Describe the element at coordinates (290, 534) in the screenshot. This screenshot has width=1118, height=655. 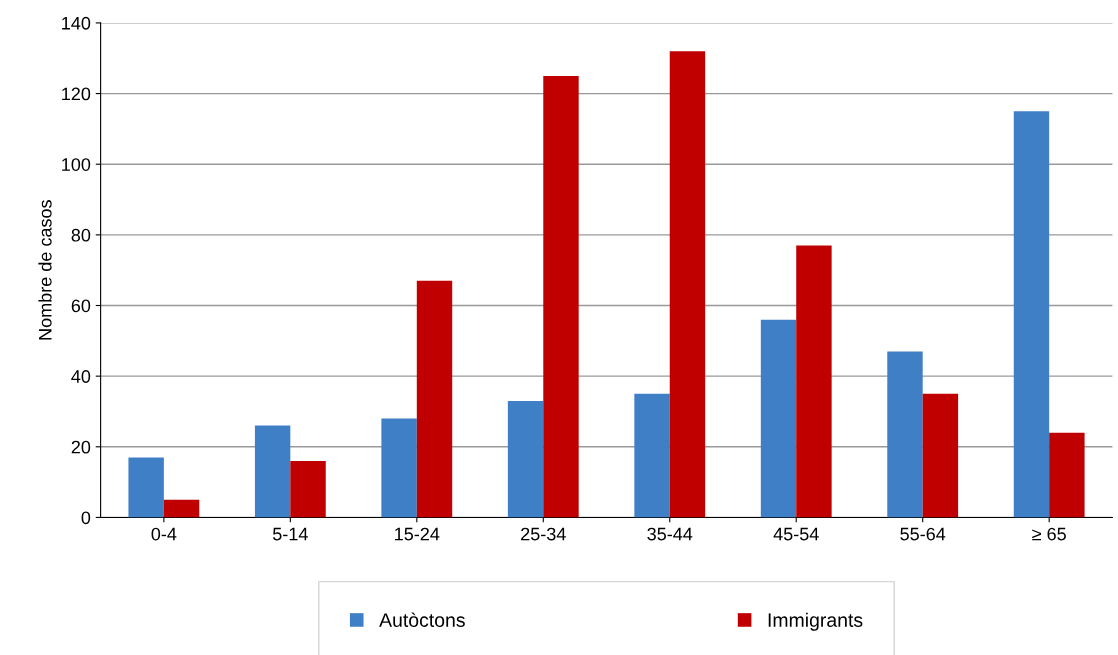
I see `x-tick-label: 5-14` at that location.